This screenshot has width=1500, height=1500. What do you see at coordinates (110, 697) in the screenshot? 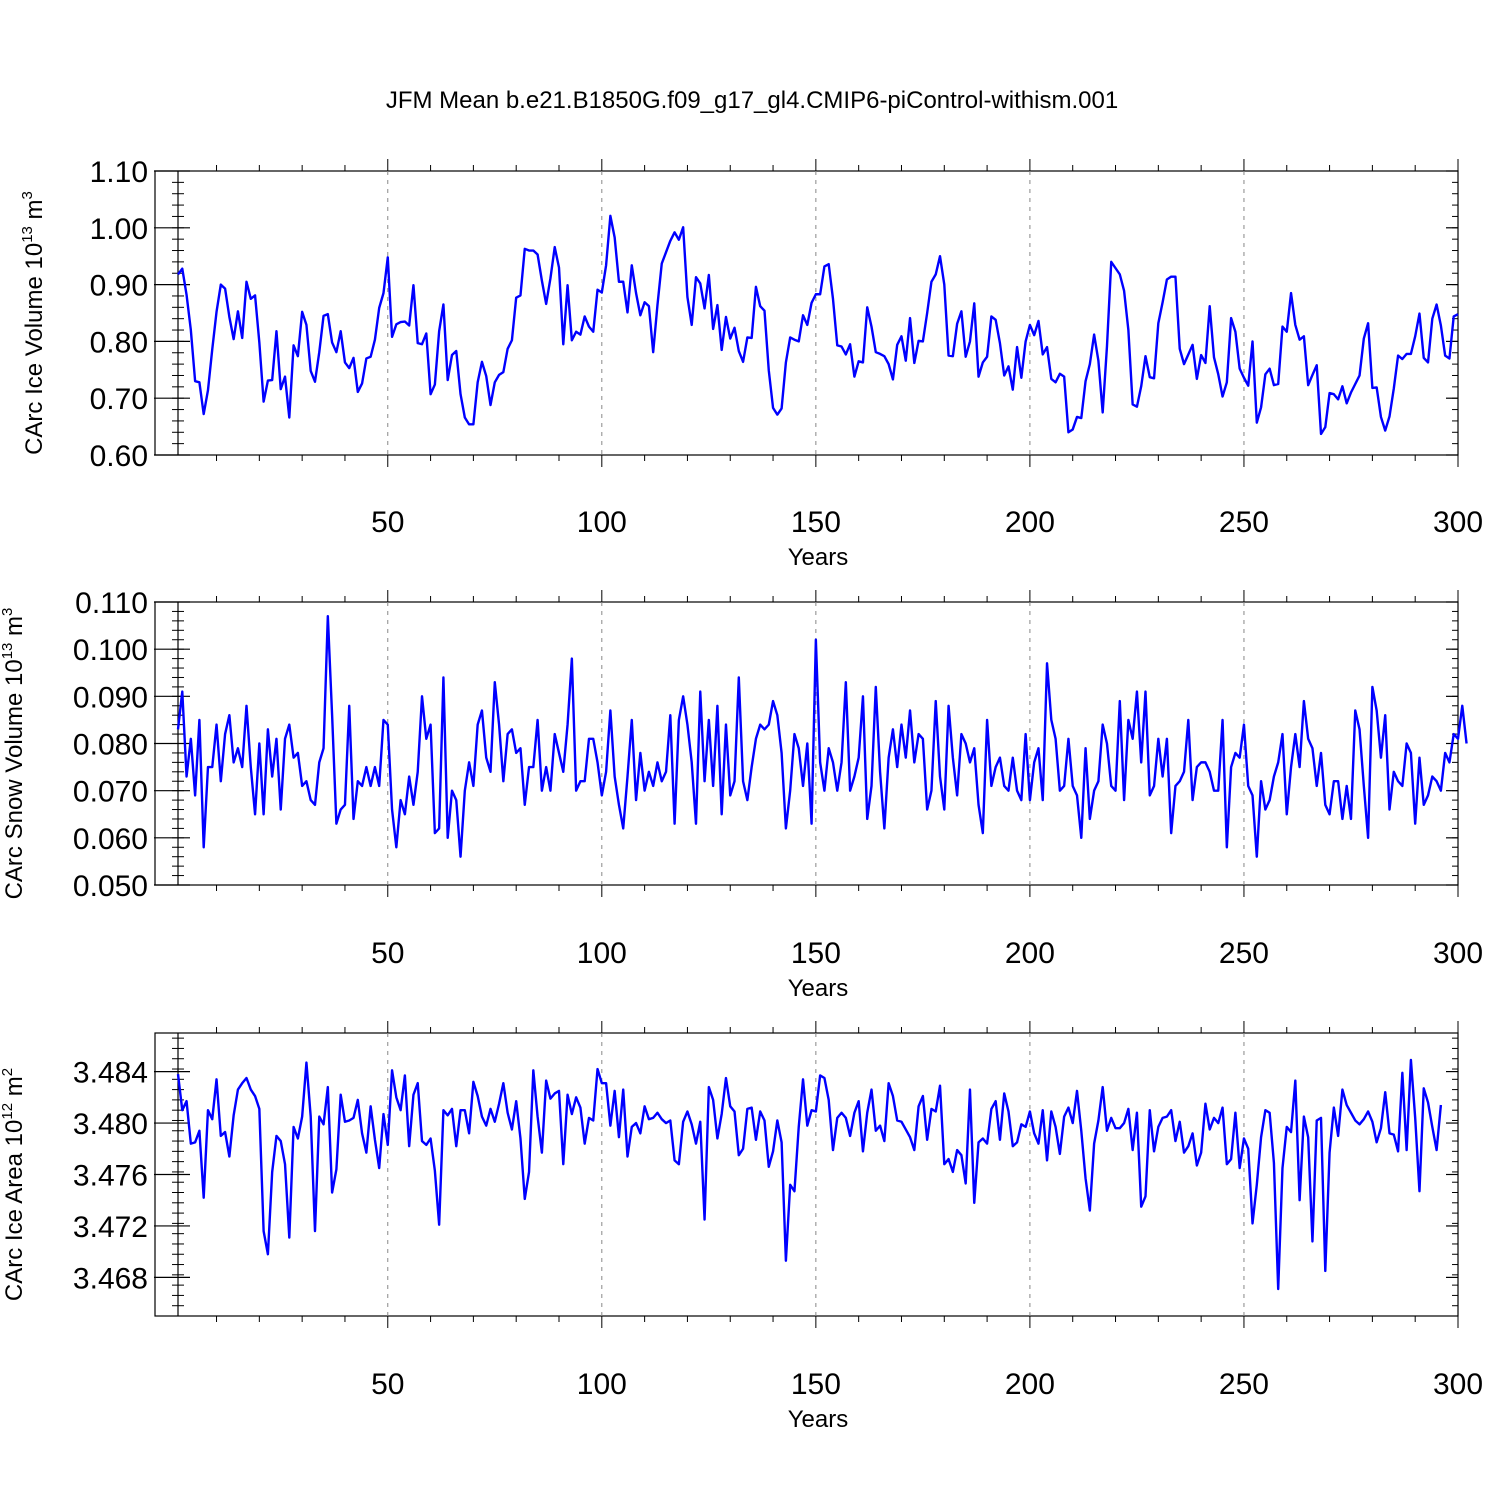
I see `y-tick-label: 0.090` at bounding box center [110, 697].